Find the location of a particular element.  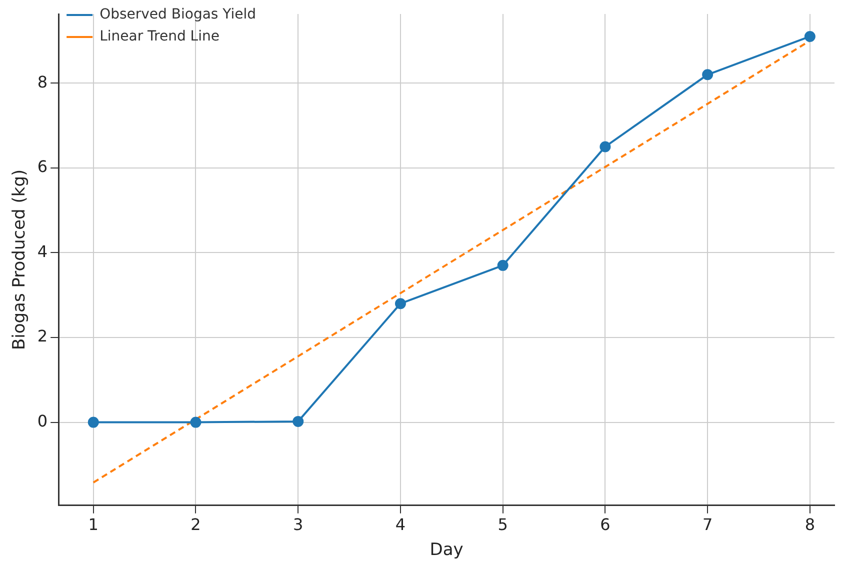

x-tick-label: 3 is located at coordinates (298, 524).